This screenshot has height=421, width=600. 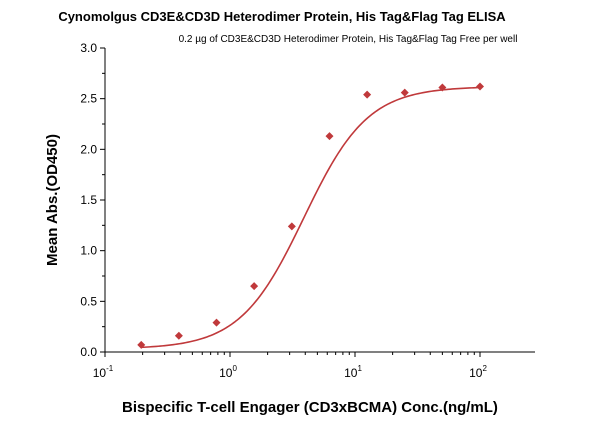 What do you see at coordinates (88, 200) in the screenshot?
I see `y-tick-label: 1.5` at bounding box center [88, 200].